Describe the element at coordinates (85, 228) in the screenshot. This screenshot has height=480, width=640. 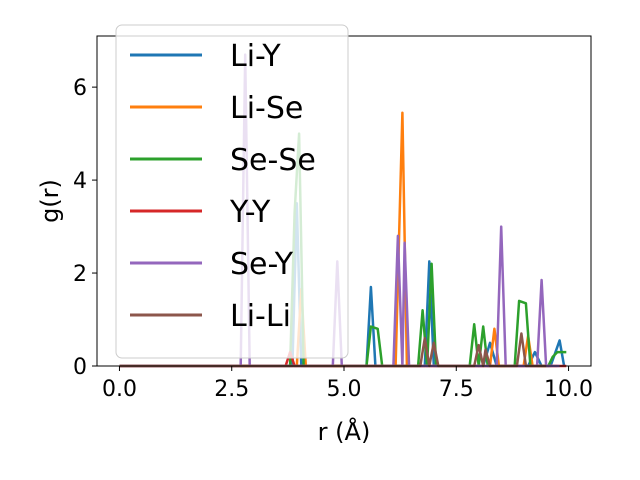
I see `y-axis: 0 2 4 6` at that location.